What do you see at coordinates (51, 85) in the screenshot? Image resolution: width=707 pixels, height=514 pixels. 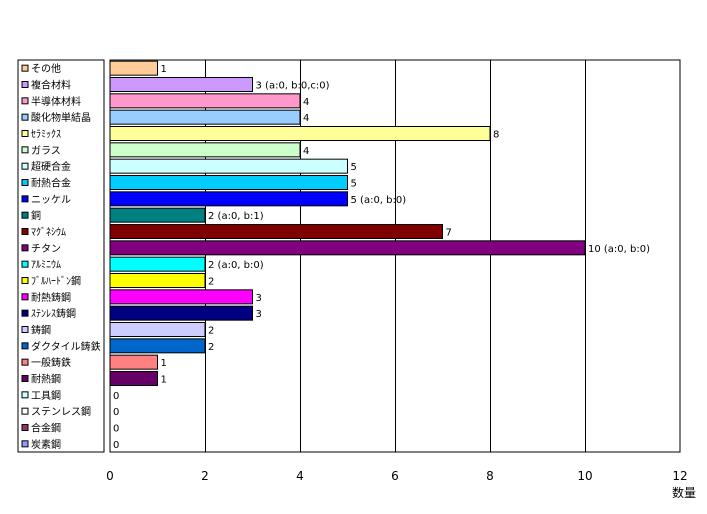 I see `legend-label: 複合材料` at bounding box center [51, 85].